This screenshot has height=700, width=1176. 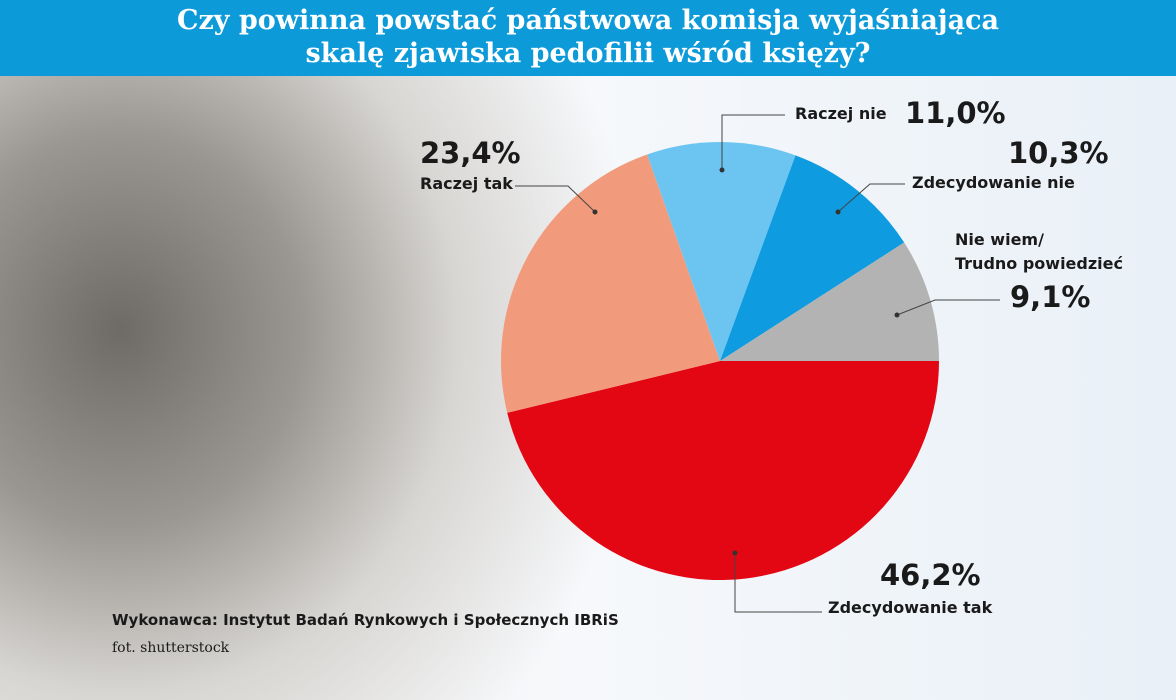 What do you see at coordinates (1050, 297) in the screenshot?
I see `value-label: 9,1%` at bounding box center [1050, 297].